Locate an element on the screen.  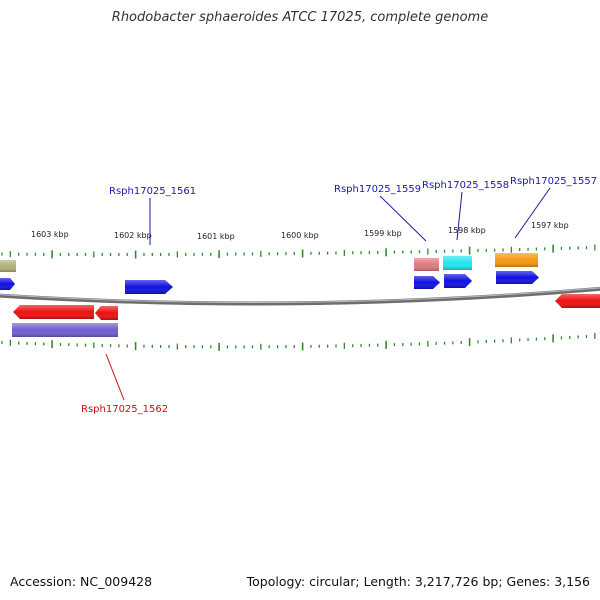
gene-label-1562: Rsph17025_1562 is located at coordinates (124, 409).